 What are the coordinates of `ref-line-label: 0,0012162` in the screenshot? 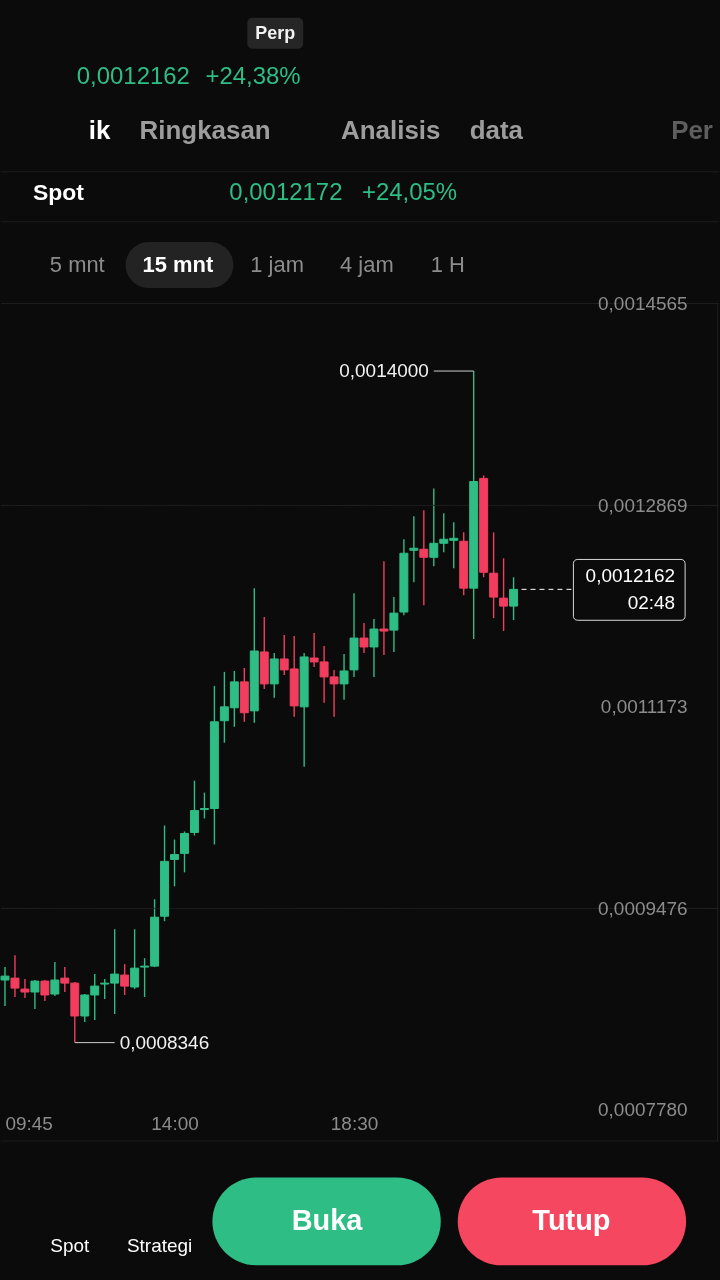 It's located at (630, 576).